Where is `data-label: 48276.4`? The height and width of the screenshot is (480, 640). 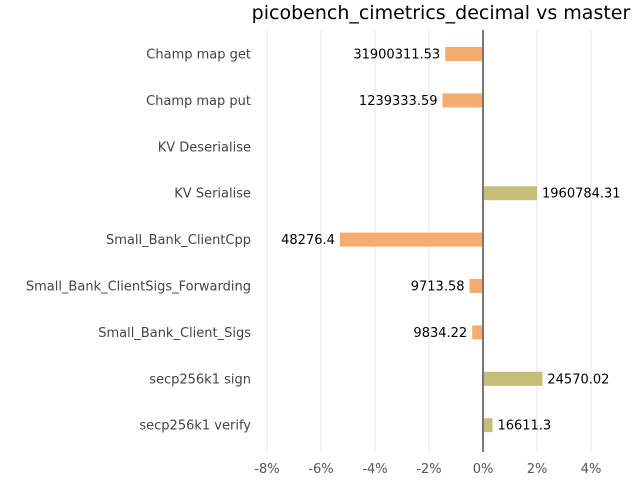 data-label: 48276.4 is located at coordinates (308, 240).